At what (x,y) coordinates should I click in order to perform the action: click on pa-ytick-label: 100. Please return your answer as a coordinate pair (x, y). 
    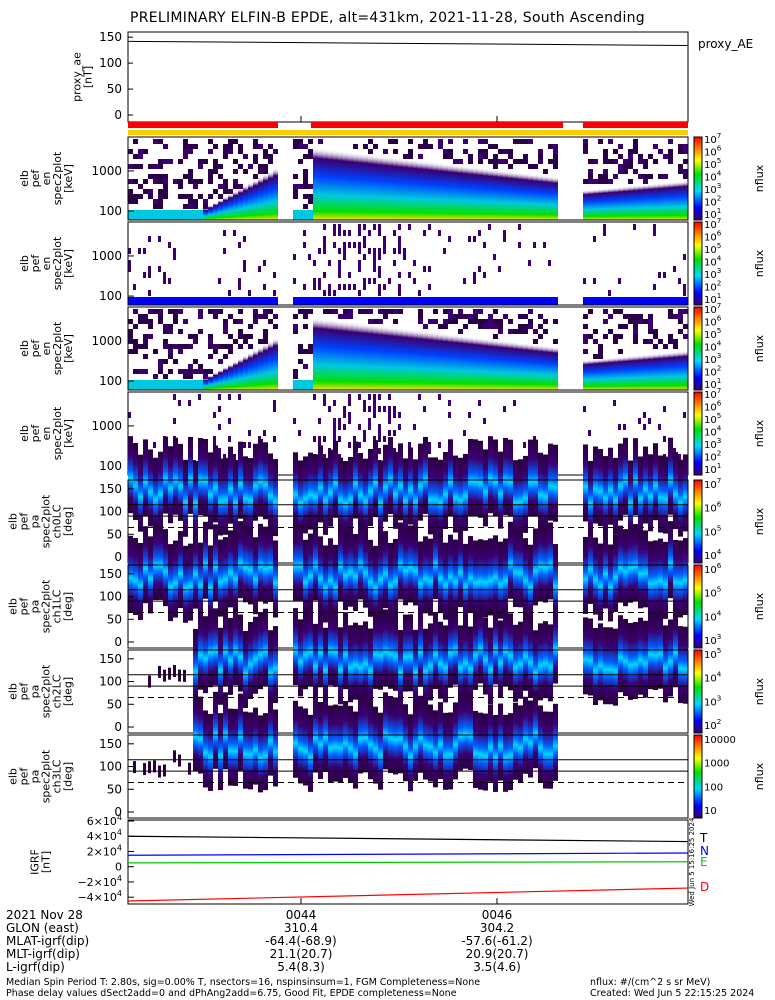
    Looking at the image, I should click on (110, 767).